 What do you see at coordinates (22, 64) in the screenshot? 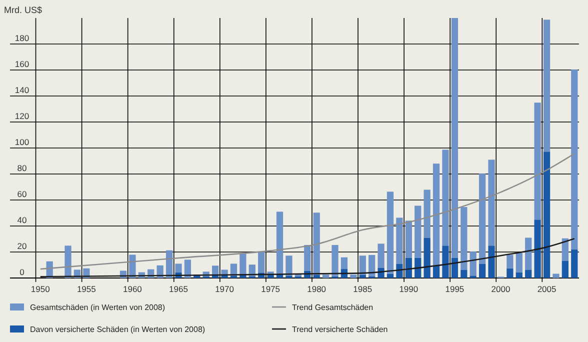
I see `y-tick-label: 160` at bounding box center [22, 64].